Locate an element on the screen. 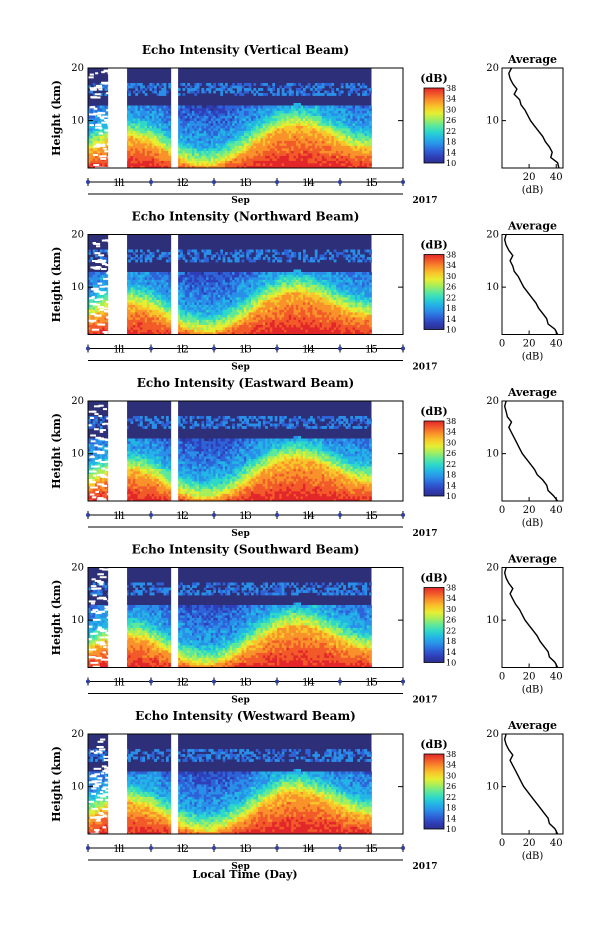 The width and height of the screenshot is (616, 931). colorbar-tick-label: 14 is located at coordinates (451, 152).